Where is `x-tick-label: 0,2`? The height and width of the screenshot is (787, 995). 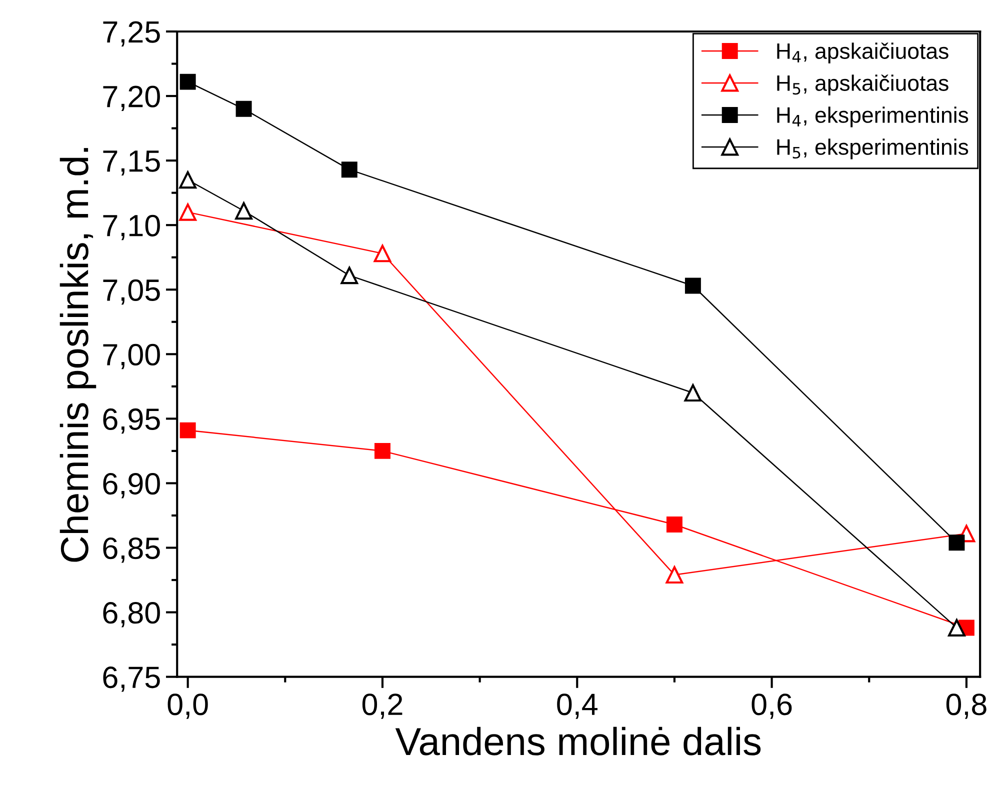
x-tick-label: 0,2 is located at coordinates (382, 706).